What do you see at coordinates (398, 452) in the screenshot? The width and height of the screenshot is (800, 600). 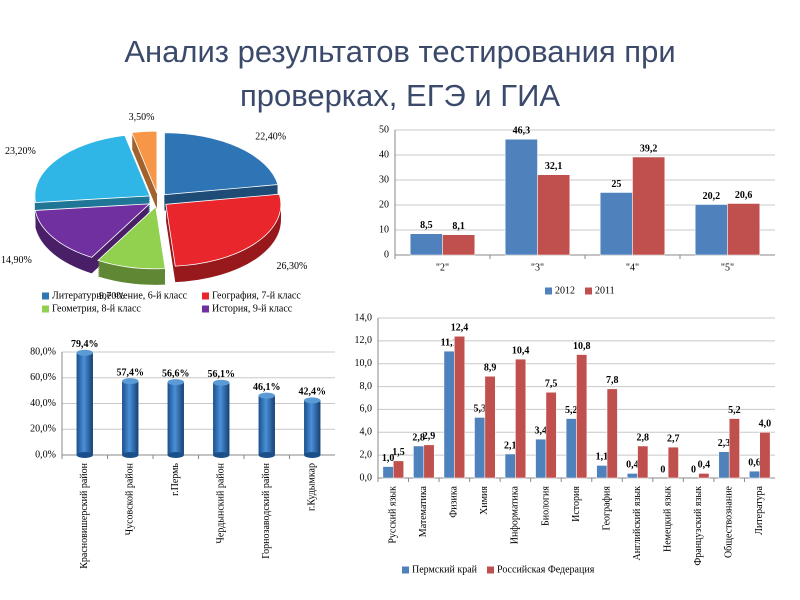 I see `value-label: 1,5` at bounding box center [398, 452].